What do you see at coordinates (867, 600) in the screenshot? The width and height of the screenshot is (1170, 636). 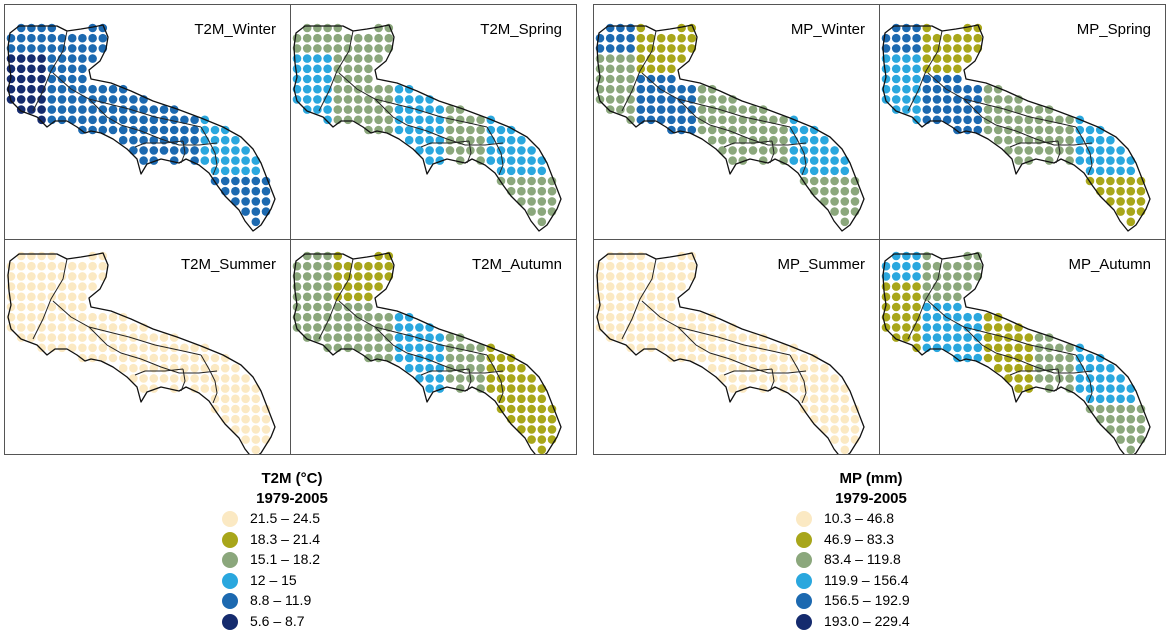 I see `legend-label: 156.5 – 192.9` at bounding box center [867, 600].